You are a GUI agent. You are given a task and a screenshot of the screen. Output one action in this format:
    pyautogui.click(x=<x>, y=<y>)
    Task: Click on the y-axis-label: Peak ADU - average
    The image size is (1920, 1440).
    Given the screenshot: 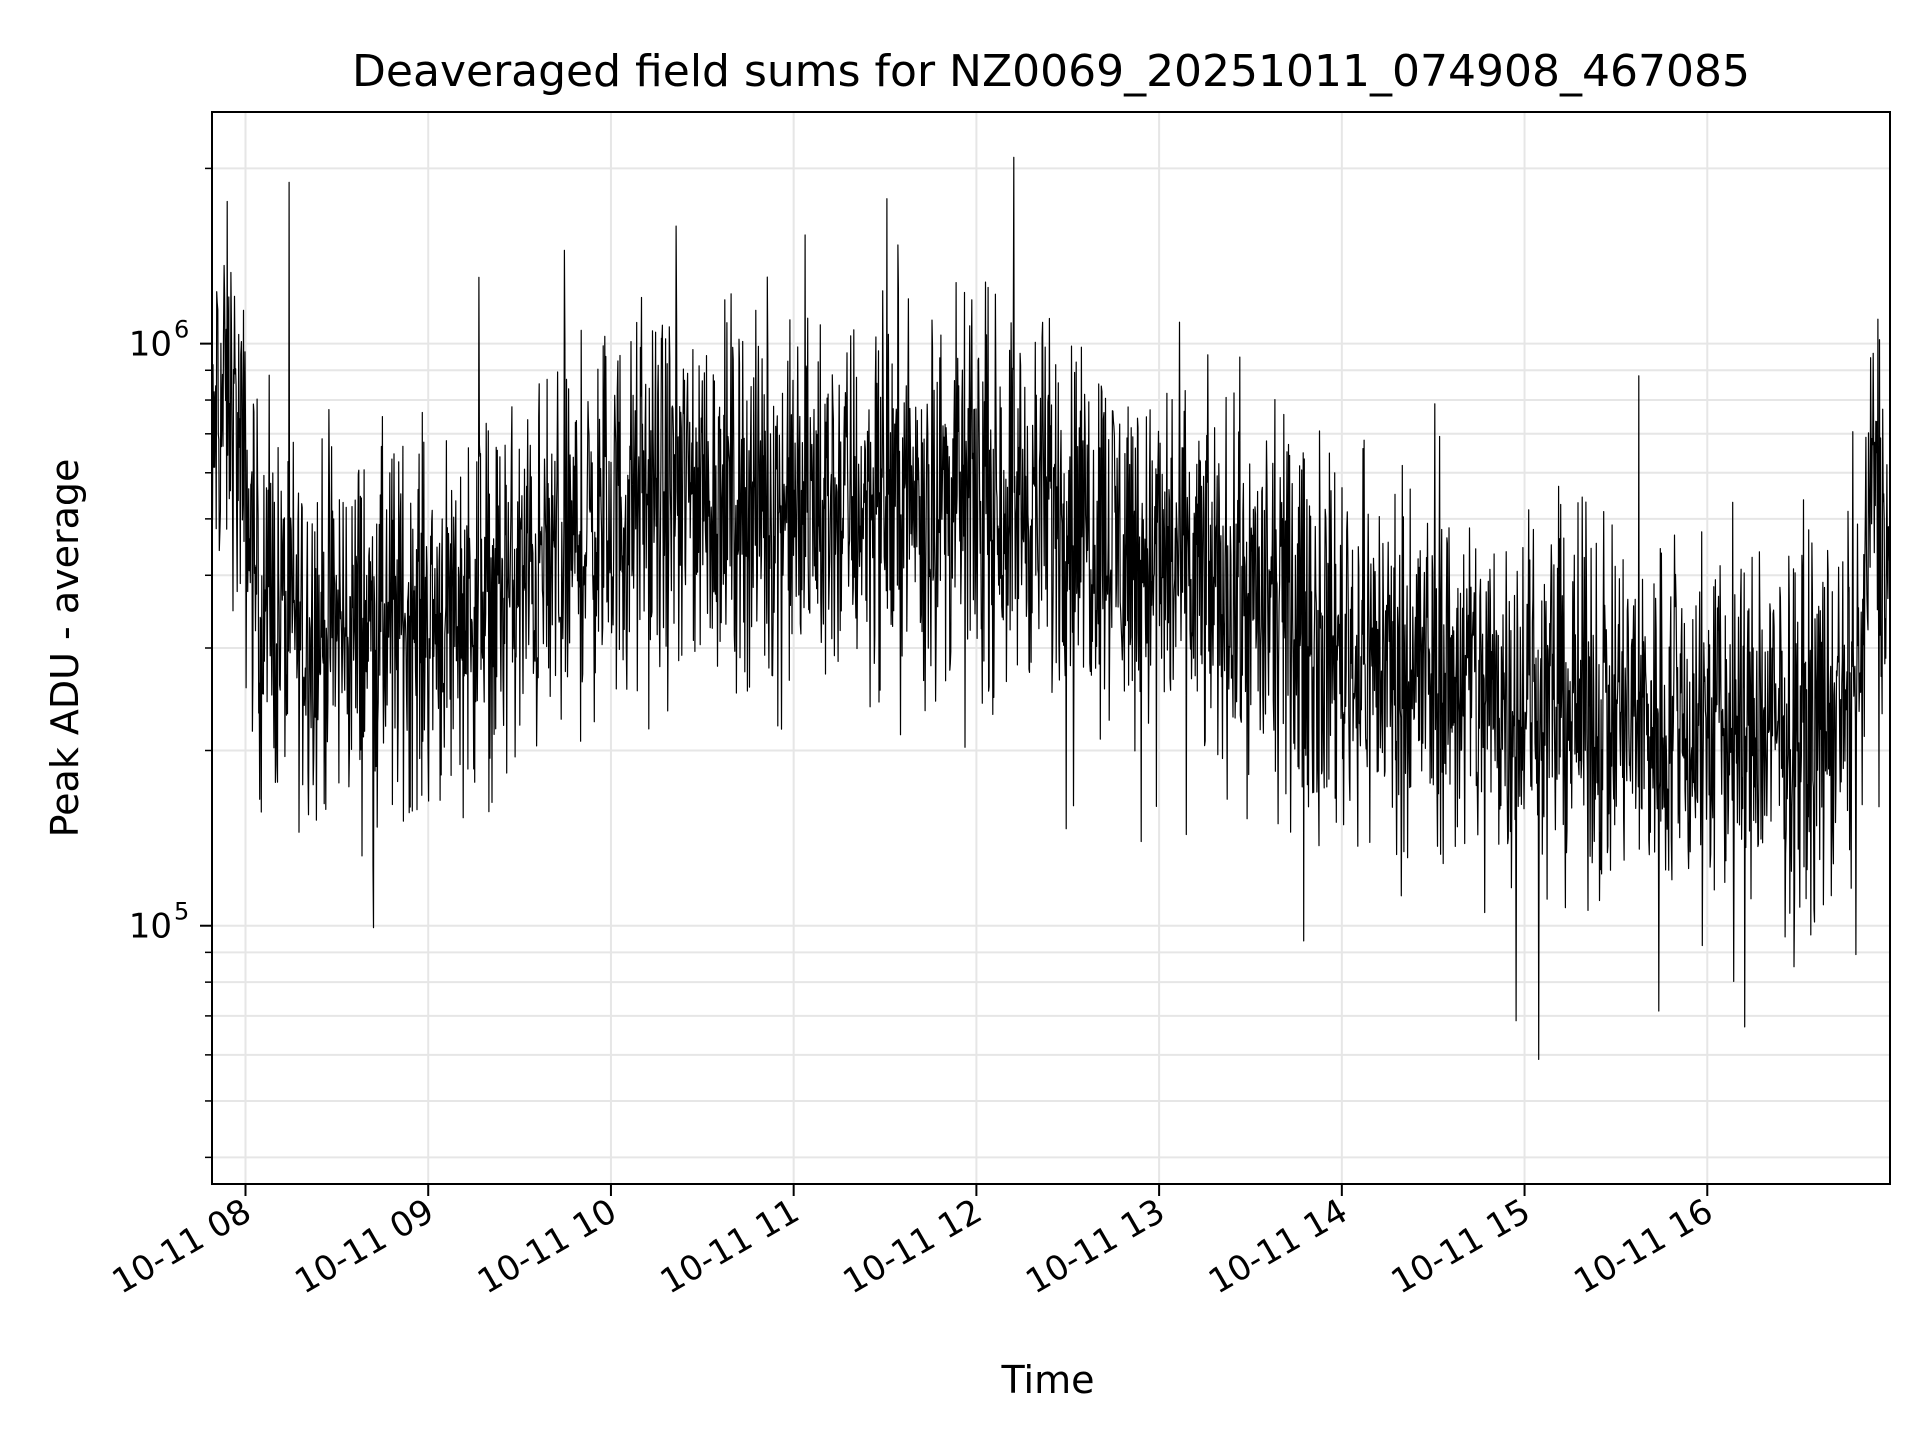 What is the action you would take?
    pyautogui.click(x=65, y=648)
    